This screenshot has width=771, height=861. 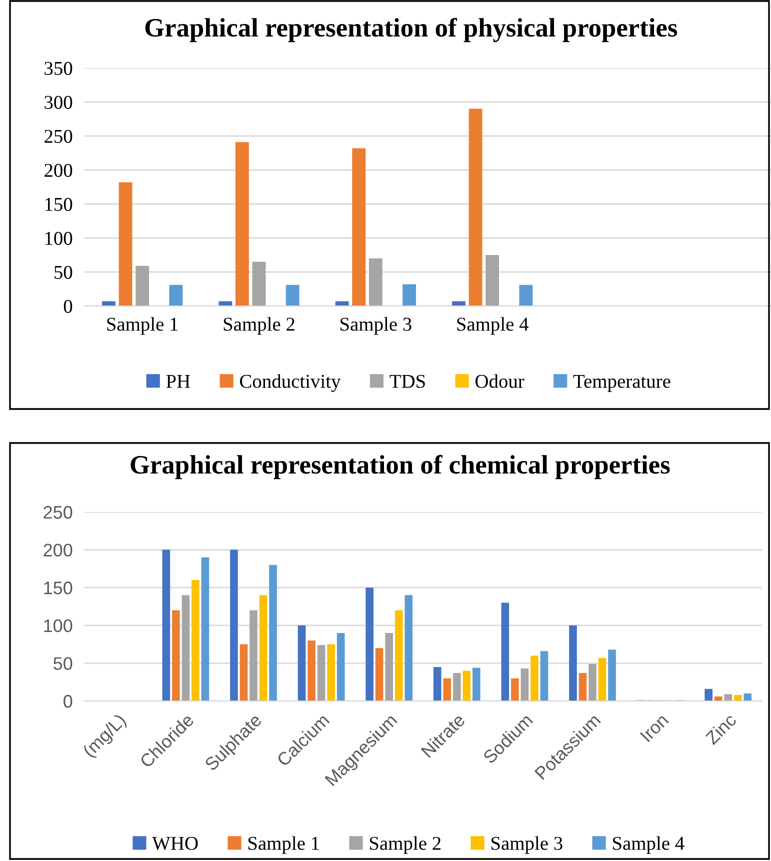 I want to click on x-tick-label: Zinc, so click(x=721, y=729).